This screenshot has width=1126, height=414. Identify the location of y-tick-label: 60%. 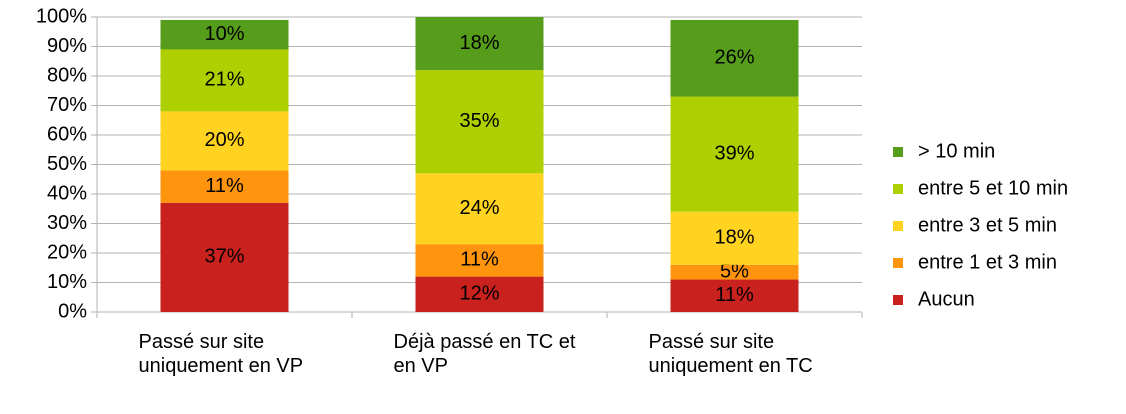
(67, 134).